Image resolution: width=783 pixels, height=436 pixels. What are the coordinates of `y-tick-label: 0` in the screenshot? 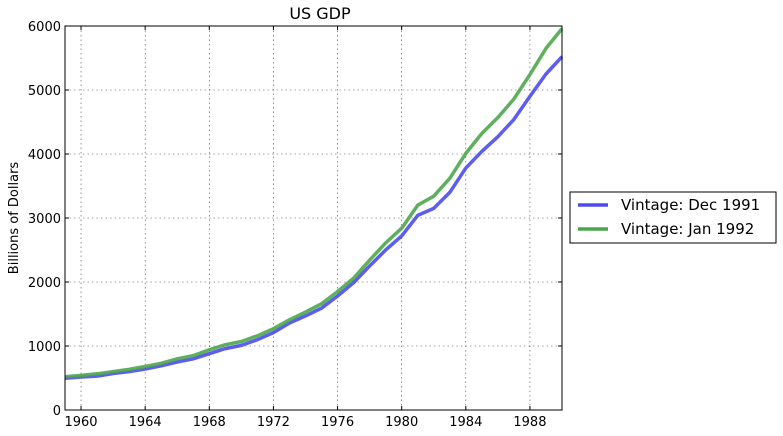 It's located at (57, 411).